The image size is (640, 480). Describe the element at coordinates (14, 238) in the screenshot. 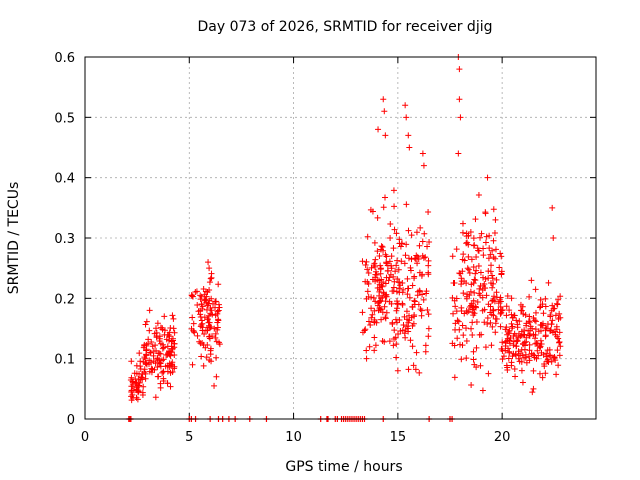

I see `y-axis-label: SRMTID / TECUs` at that location.